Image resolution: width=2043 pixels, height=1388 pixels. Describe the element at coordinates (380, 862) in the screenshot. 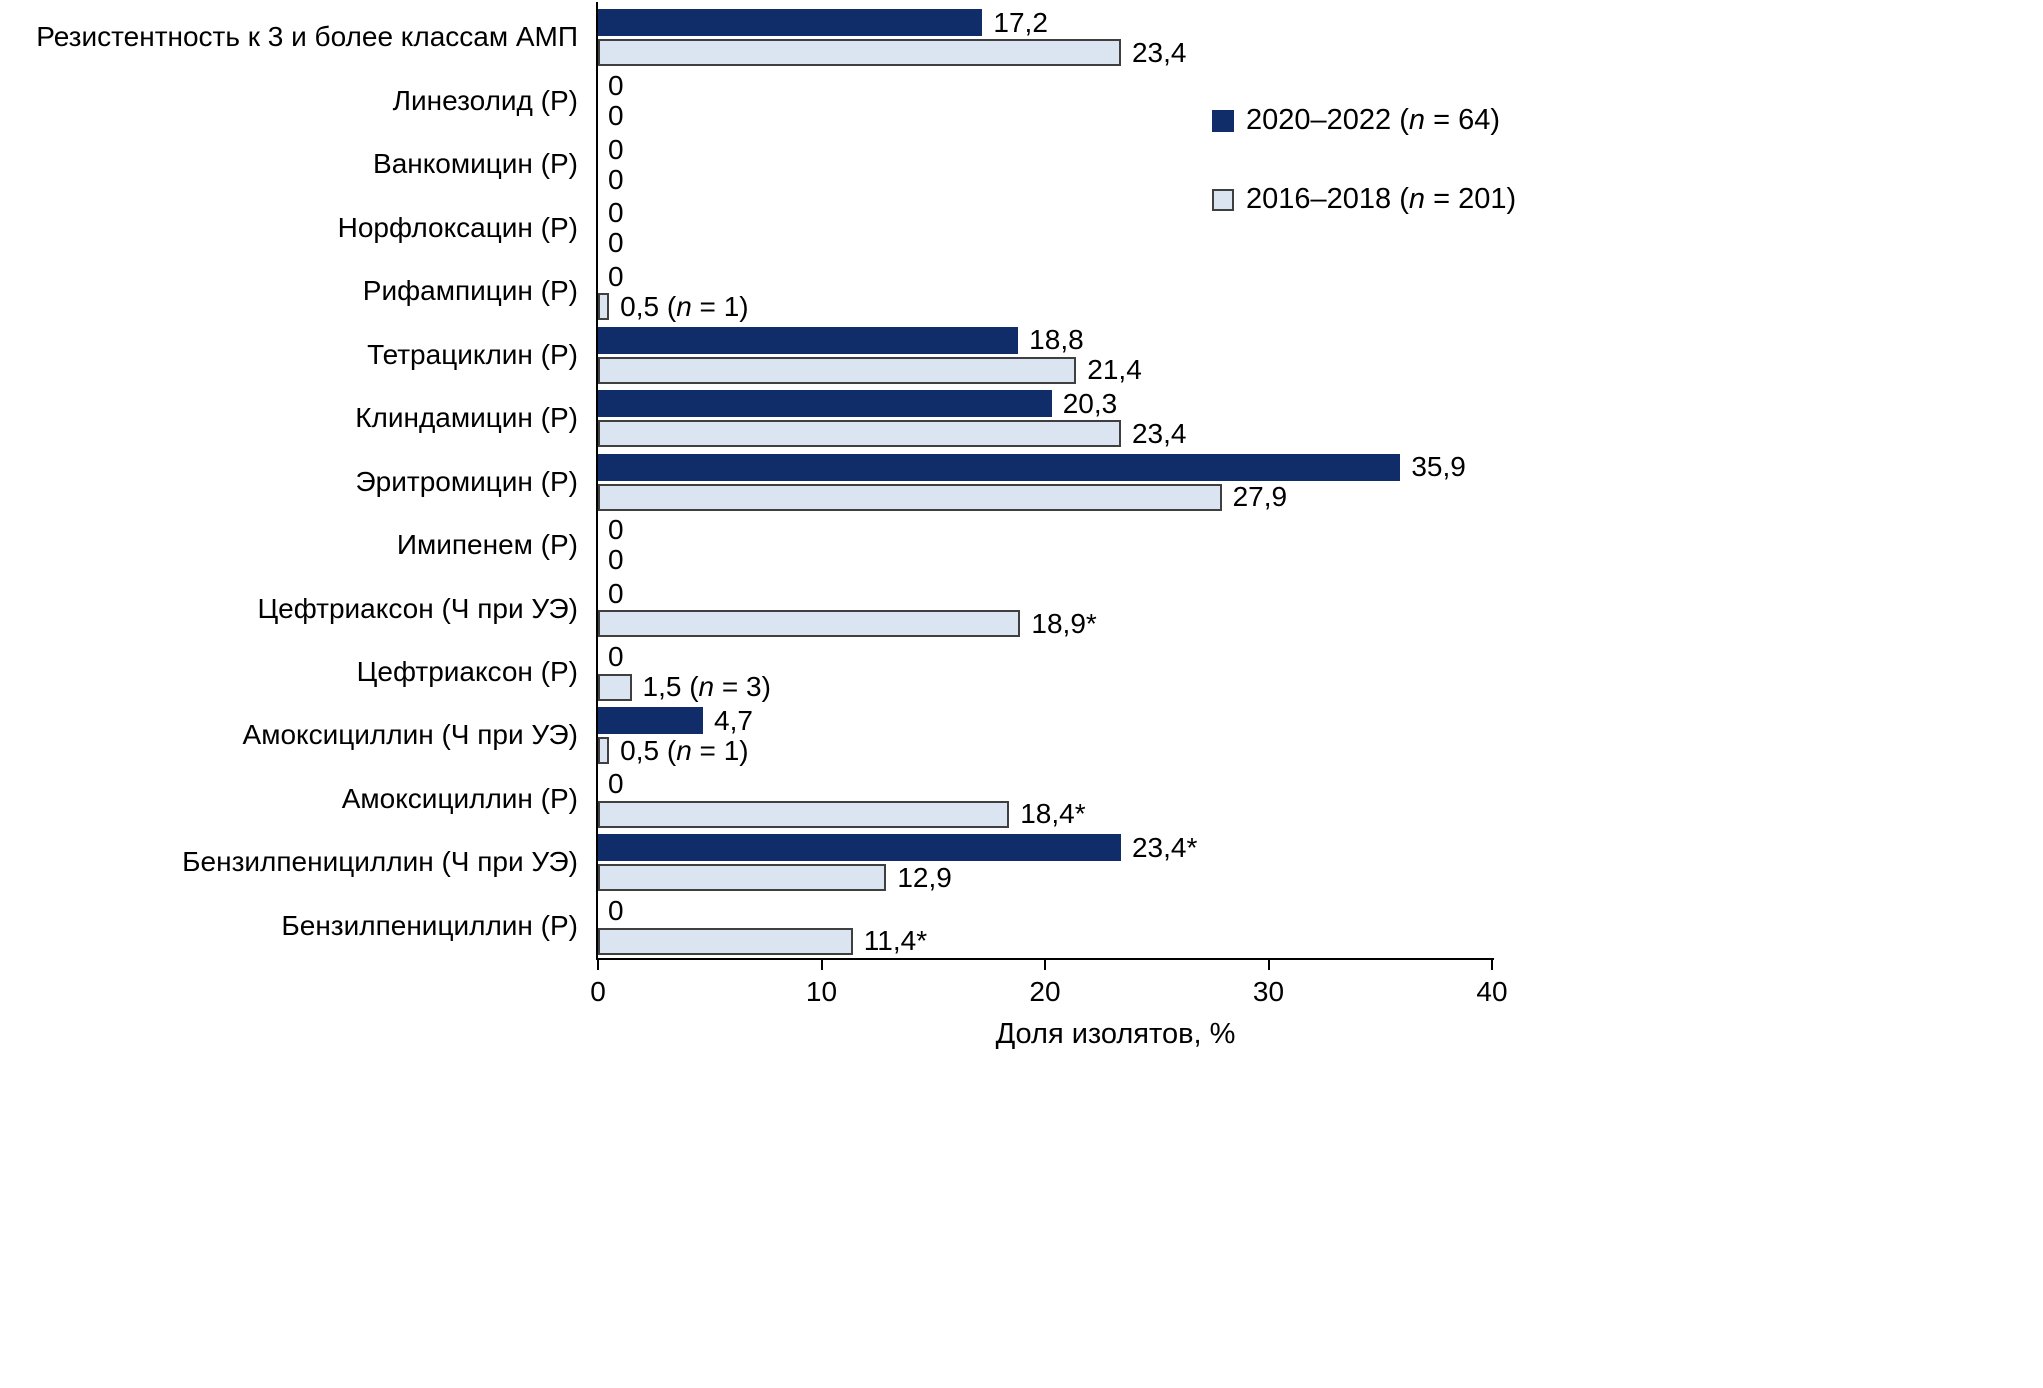

I see `category-label: Бензилпенициллин (Ч при УЭ)` at that location.